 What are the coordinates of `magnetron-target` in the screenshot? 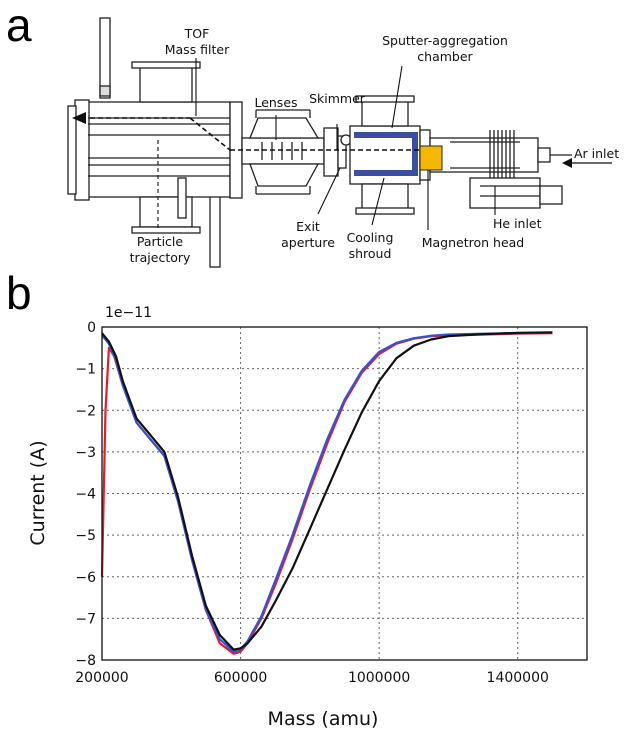 It's located at (431, 158).